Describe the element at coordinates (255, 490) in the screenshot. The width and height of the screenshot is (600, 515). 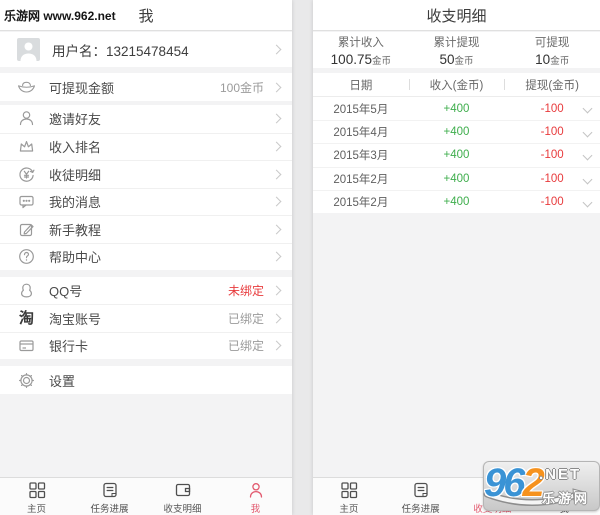
I see `person-icon` at that location.